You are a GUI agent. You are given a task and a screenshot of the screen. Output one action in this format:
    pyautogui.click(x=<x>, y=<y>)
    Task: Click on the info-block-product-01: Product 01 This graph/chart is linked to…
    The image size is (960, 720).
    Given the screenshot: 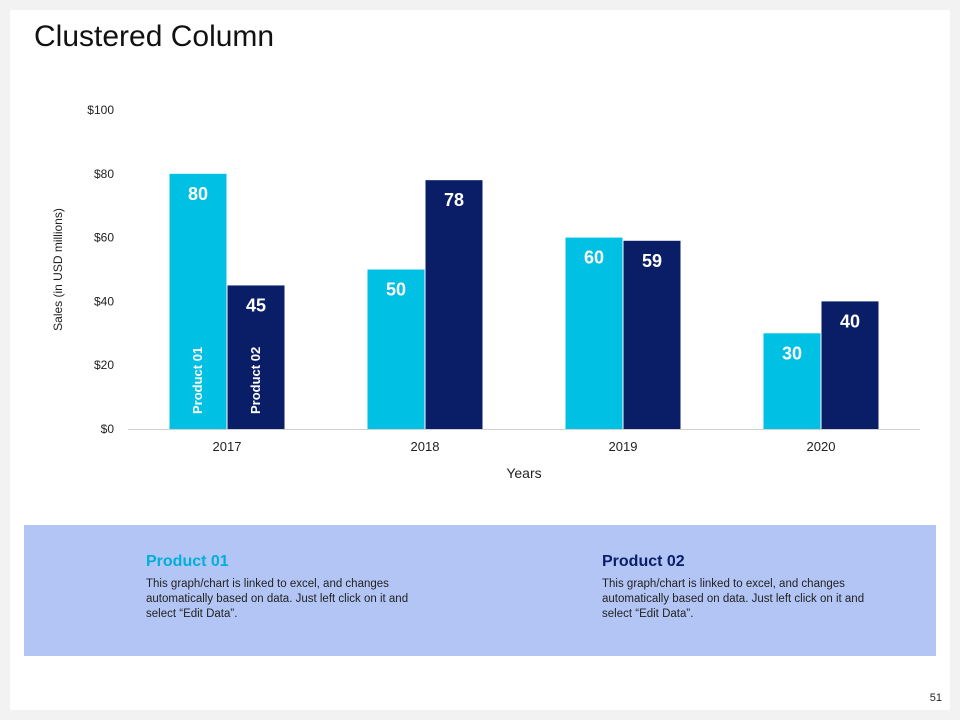 What is the action you would take?
    pyautogui.click(x=278, y=587)
    